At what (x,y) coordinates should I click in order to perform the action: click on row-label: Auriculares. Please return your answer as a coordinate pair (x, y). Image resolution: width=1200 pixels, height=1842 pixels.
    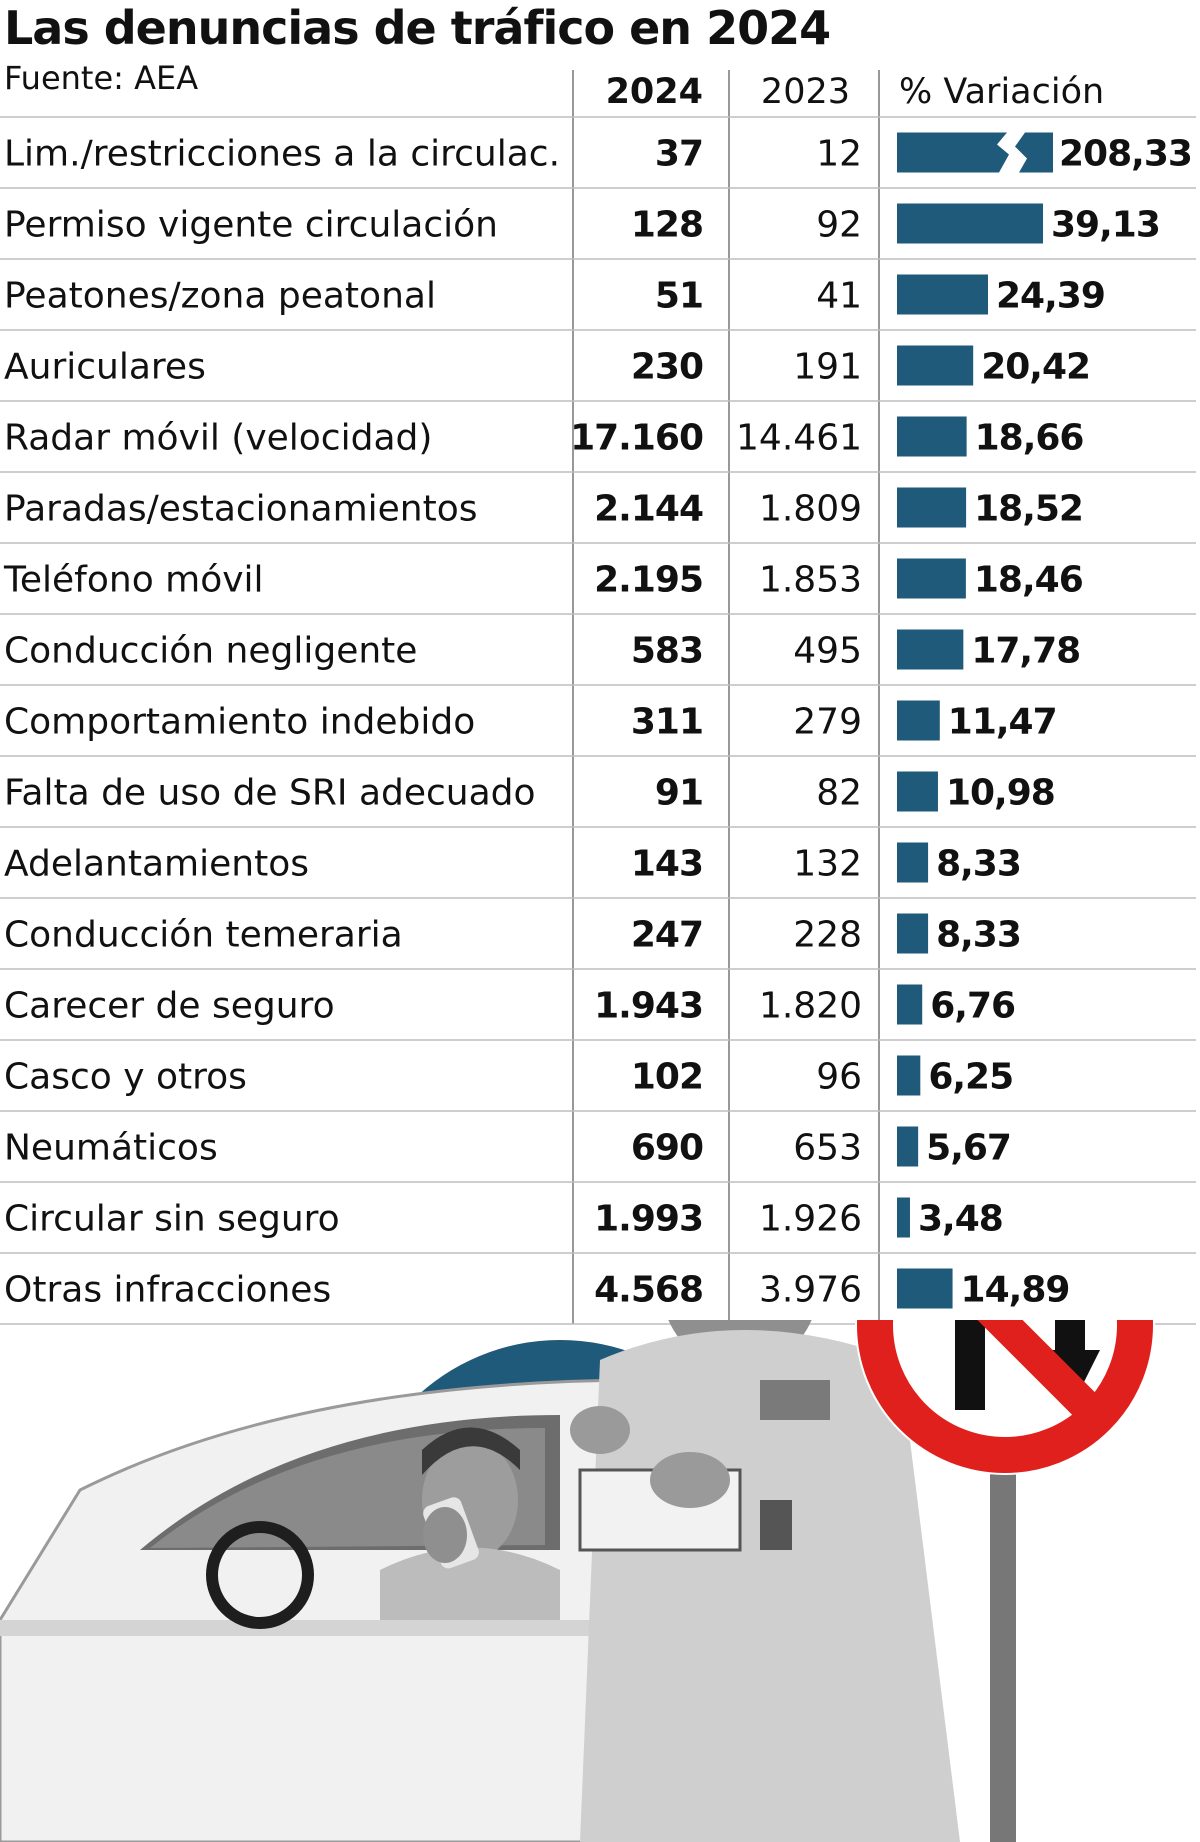
    Looking at the image, I should click on (105, 367).